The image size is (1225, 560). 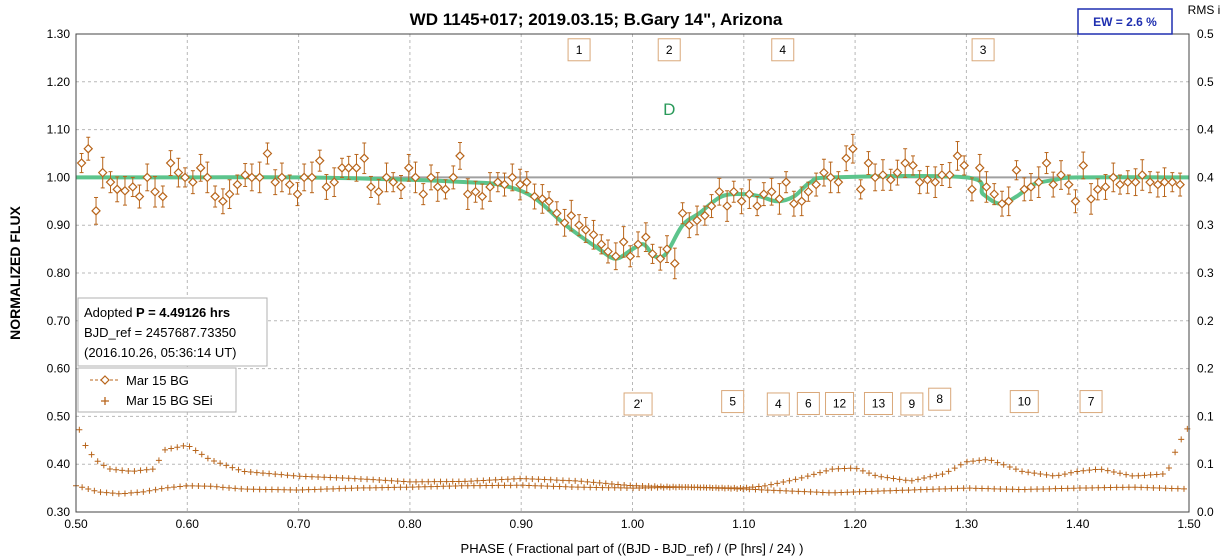 What do you see at coordinates (1078, 524) in the screenshot?
I see `x-tick-label: 1.40` at bounding box center [1078, 524].